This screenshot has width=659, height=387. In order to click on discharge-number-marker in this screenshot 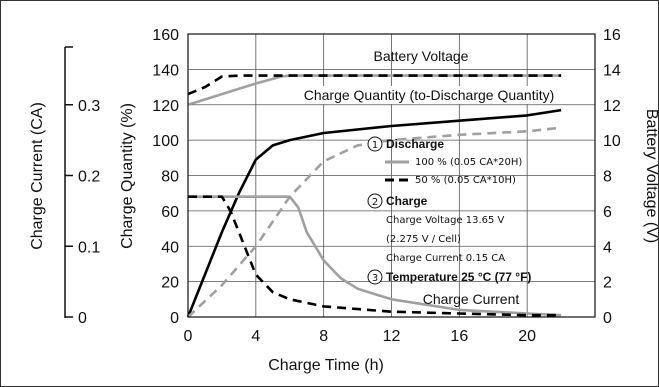, I will do `click(375, 144)`.